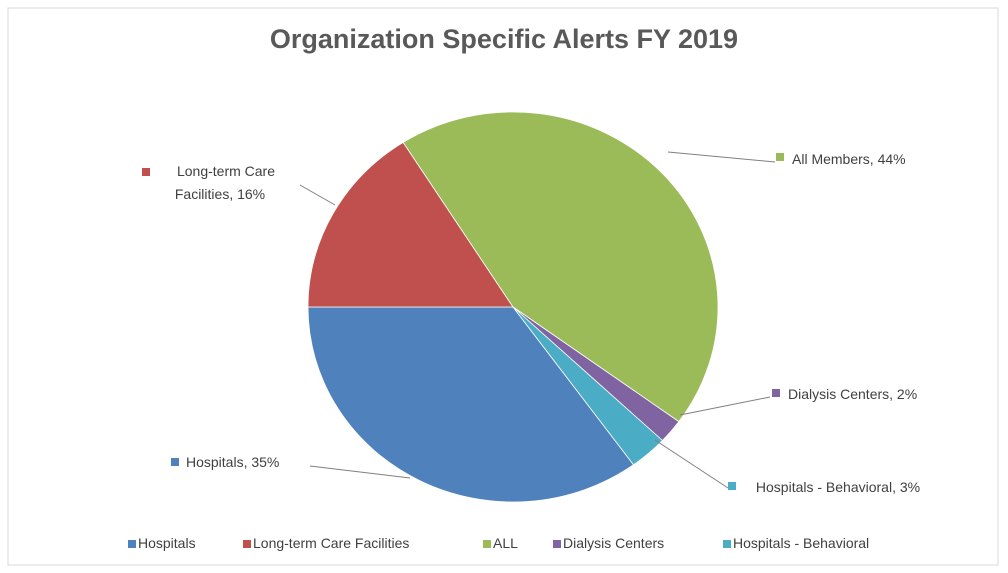 The height and width of the screenshot is (573, 1008). What do you see at coordinates (801, 543) in the screenshot?
I see `legend-label: Hospitals - Behavioral` at bounding box center [801, 543].